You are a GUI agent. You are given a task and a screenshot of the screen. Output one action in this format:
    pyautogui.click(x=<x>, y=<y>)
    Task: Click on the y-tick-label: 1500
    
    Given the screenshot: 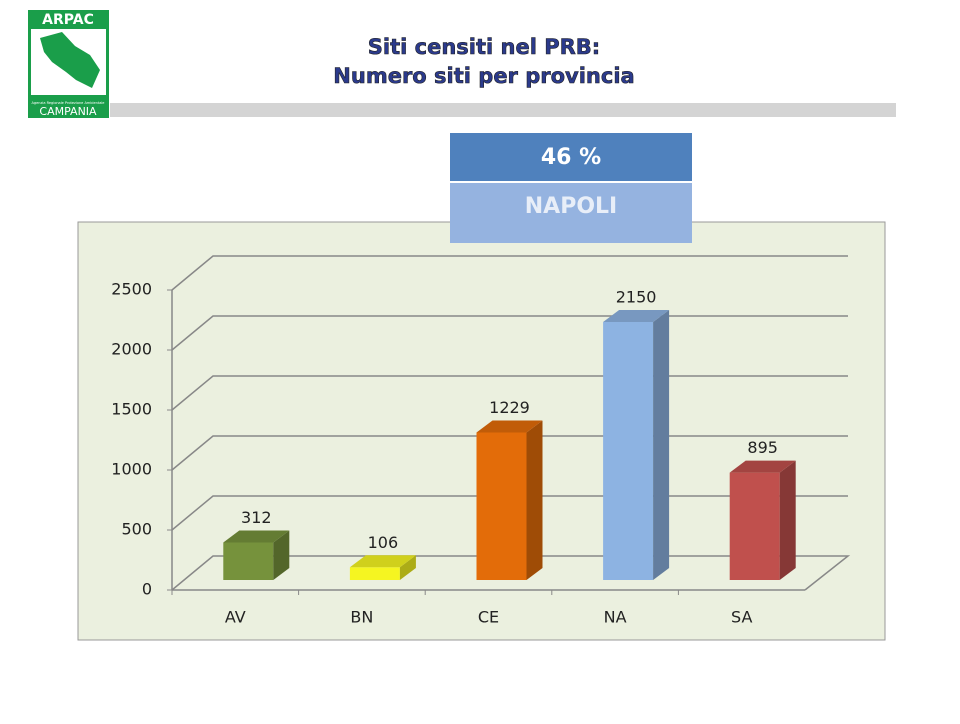 What is the action you would take?
    pyautogui.click(x=131, y=409)
    